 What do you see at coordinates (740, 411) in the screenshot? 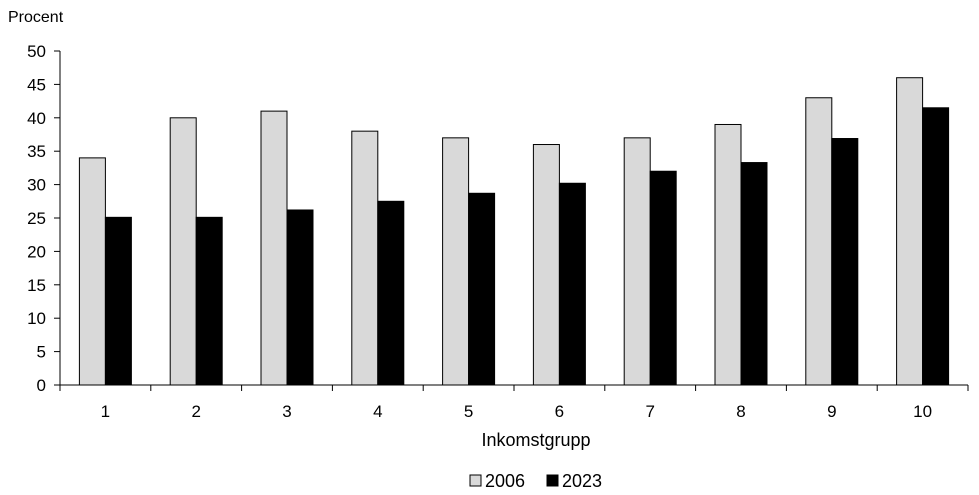
I see `x-tick-label: 8` at bounding box center [740, 411].